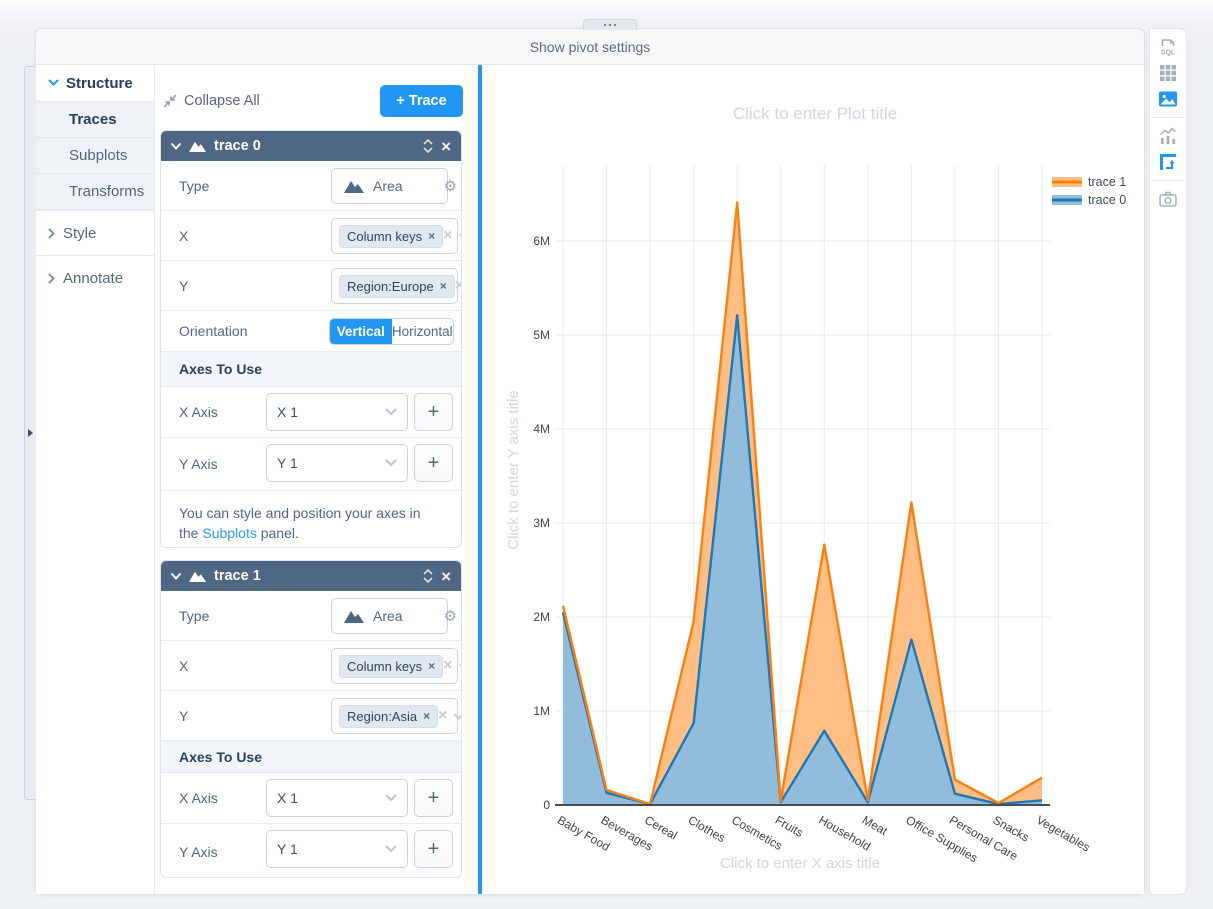 The height and width of the screenshot is (909, 1213). I want to click on svg-text: 3M, so click(541, 523).